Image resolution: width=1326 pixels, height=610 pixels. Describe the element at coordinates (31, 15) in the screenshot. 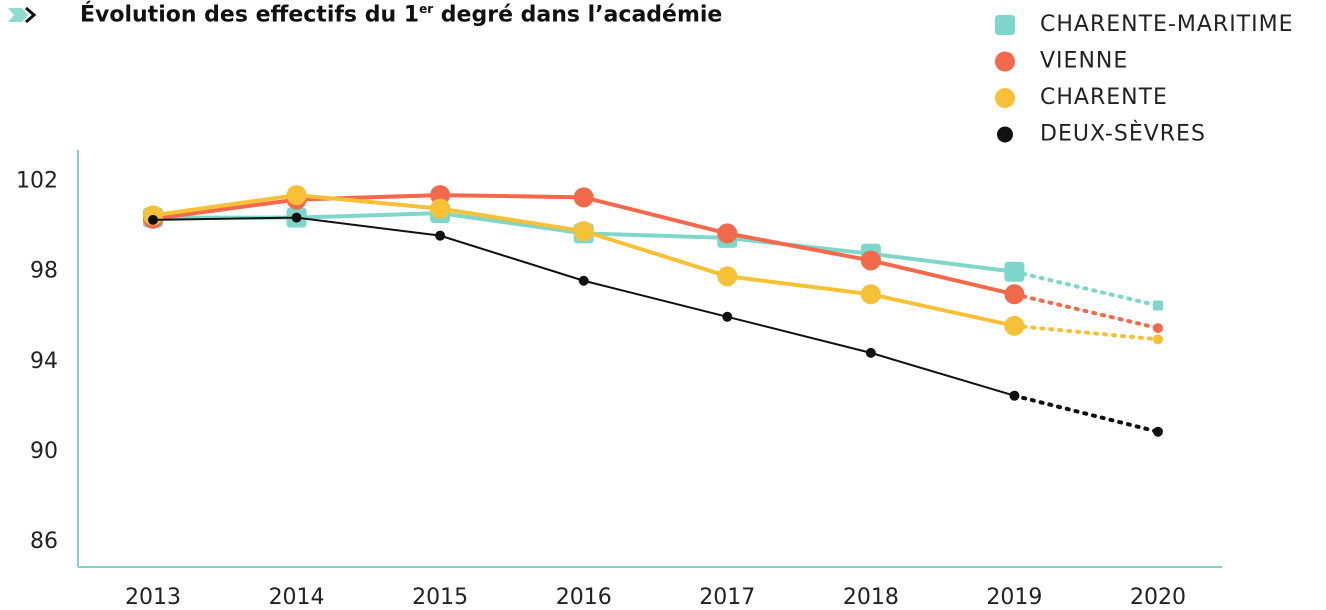

I see `title-icon-arrow` at that location.